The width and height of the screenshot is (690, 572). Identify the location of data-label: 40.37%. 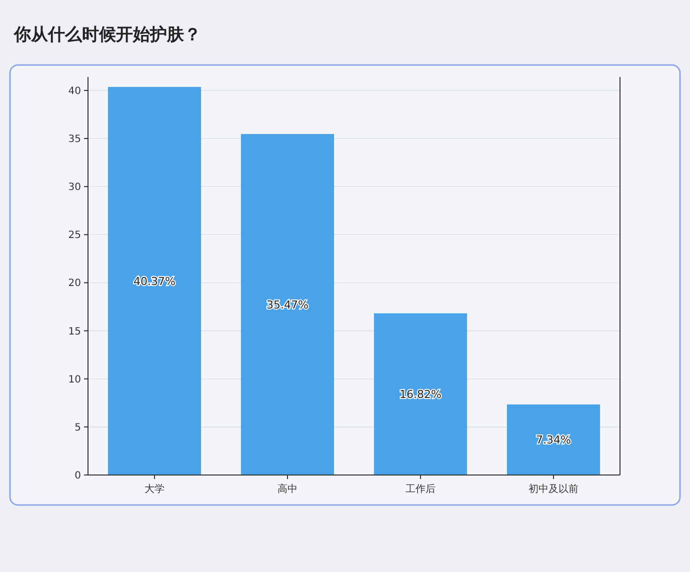
(155, 281).